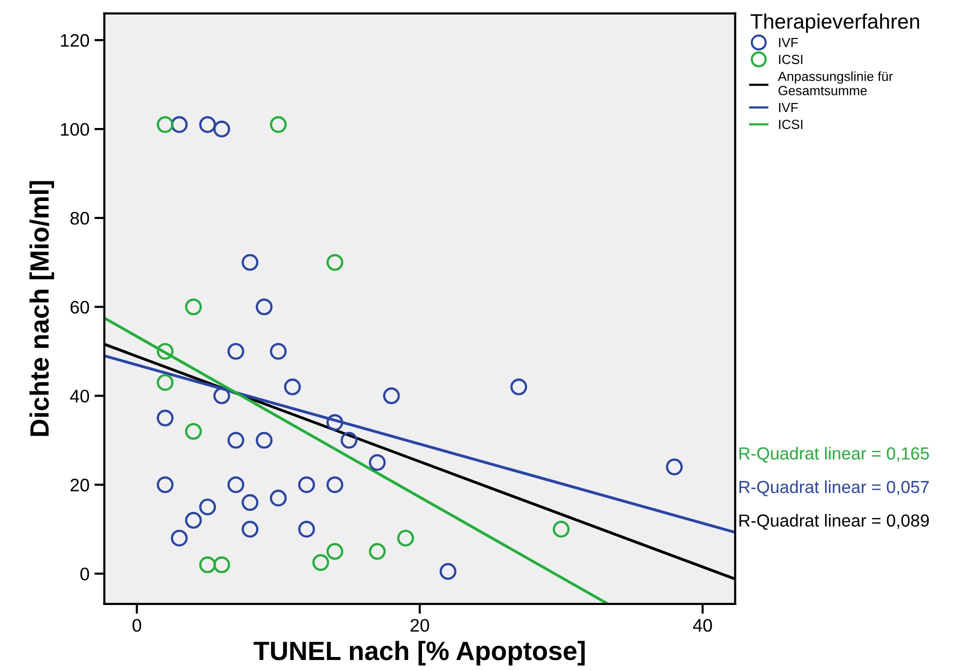 The width and height of the screenshot is (975, 671). I want to click on text: R-Quadrat linear = 0,057, so click(834, 488).